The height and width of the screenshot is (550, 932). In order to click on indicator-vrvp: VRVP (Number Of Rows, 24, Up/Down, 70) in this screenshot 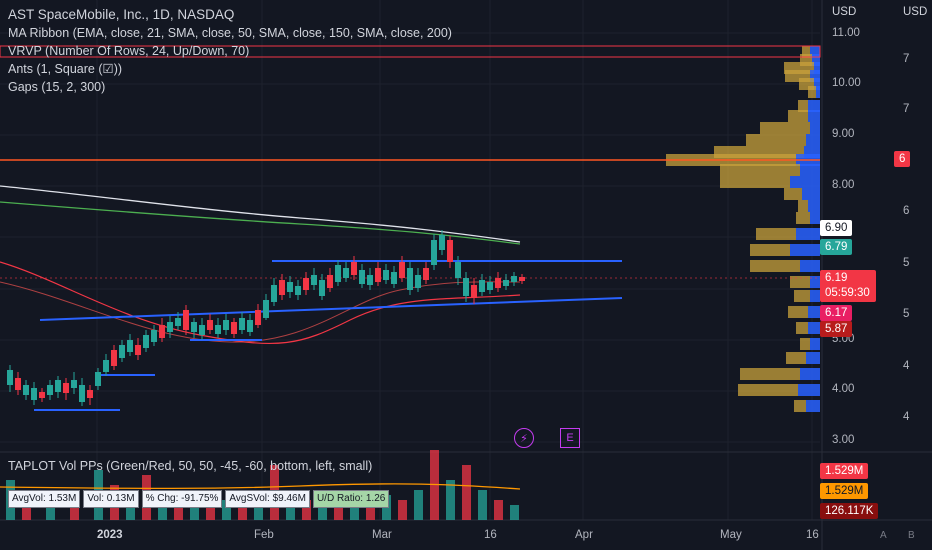, I will do `click(129, 51)`.